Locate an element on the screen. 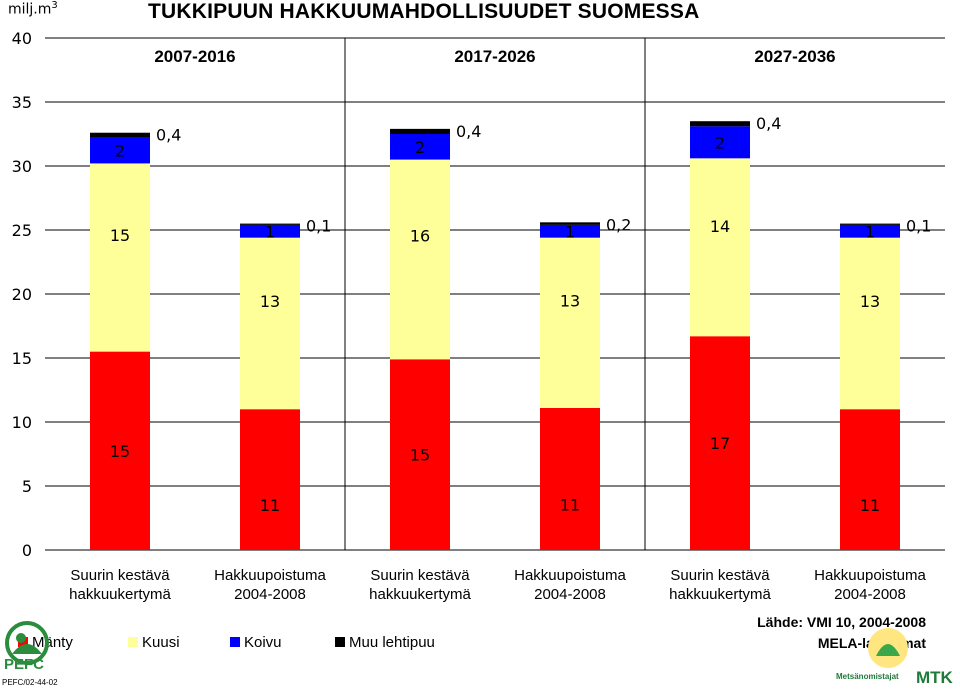 Image resolution: width=960 pixels, height=694 pixels. y-tick-label: 10 is located at coordinates (22, 422).